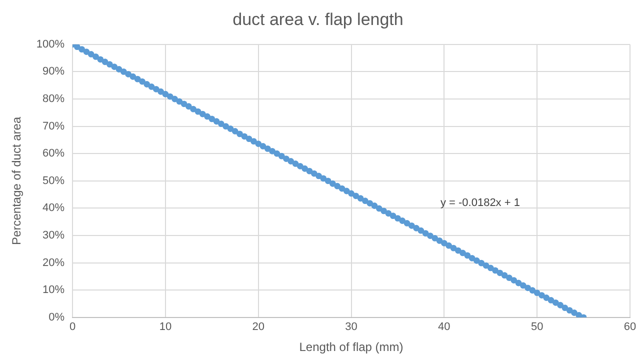  I want to click on y-tick-label: 70%, so click(53, 126).